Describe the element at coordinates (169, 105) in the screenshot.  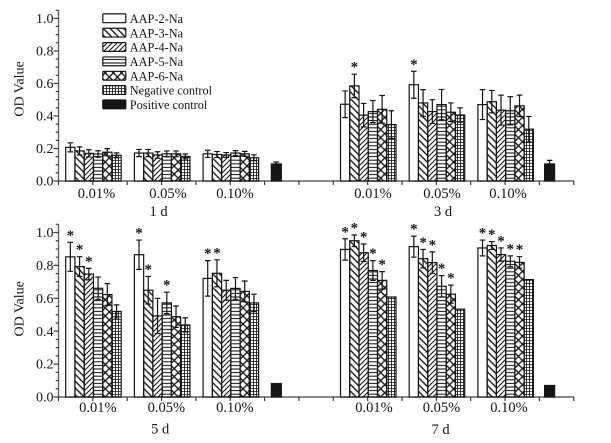
I see `svg-text: Positive control` at that location.